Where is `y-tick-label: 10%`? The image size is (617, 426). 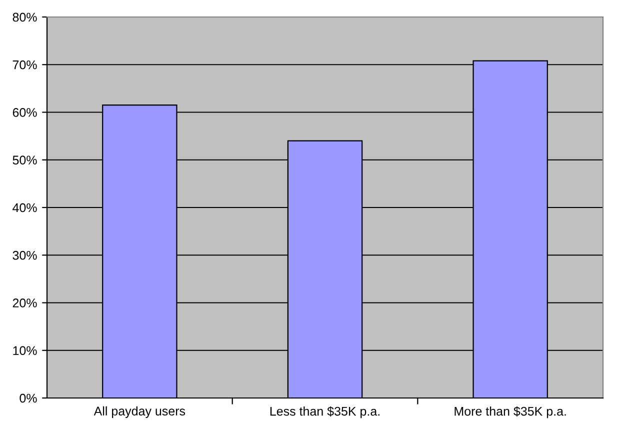
y-tick-label: 10% is located at coordinates (25, 351).